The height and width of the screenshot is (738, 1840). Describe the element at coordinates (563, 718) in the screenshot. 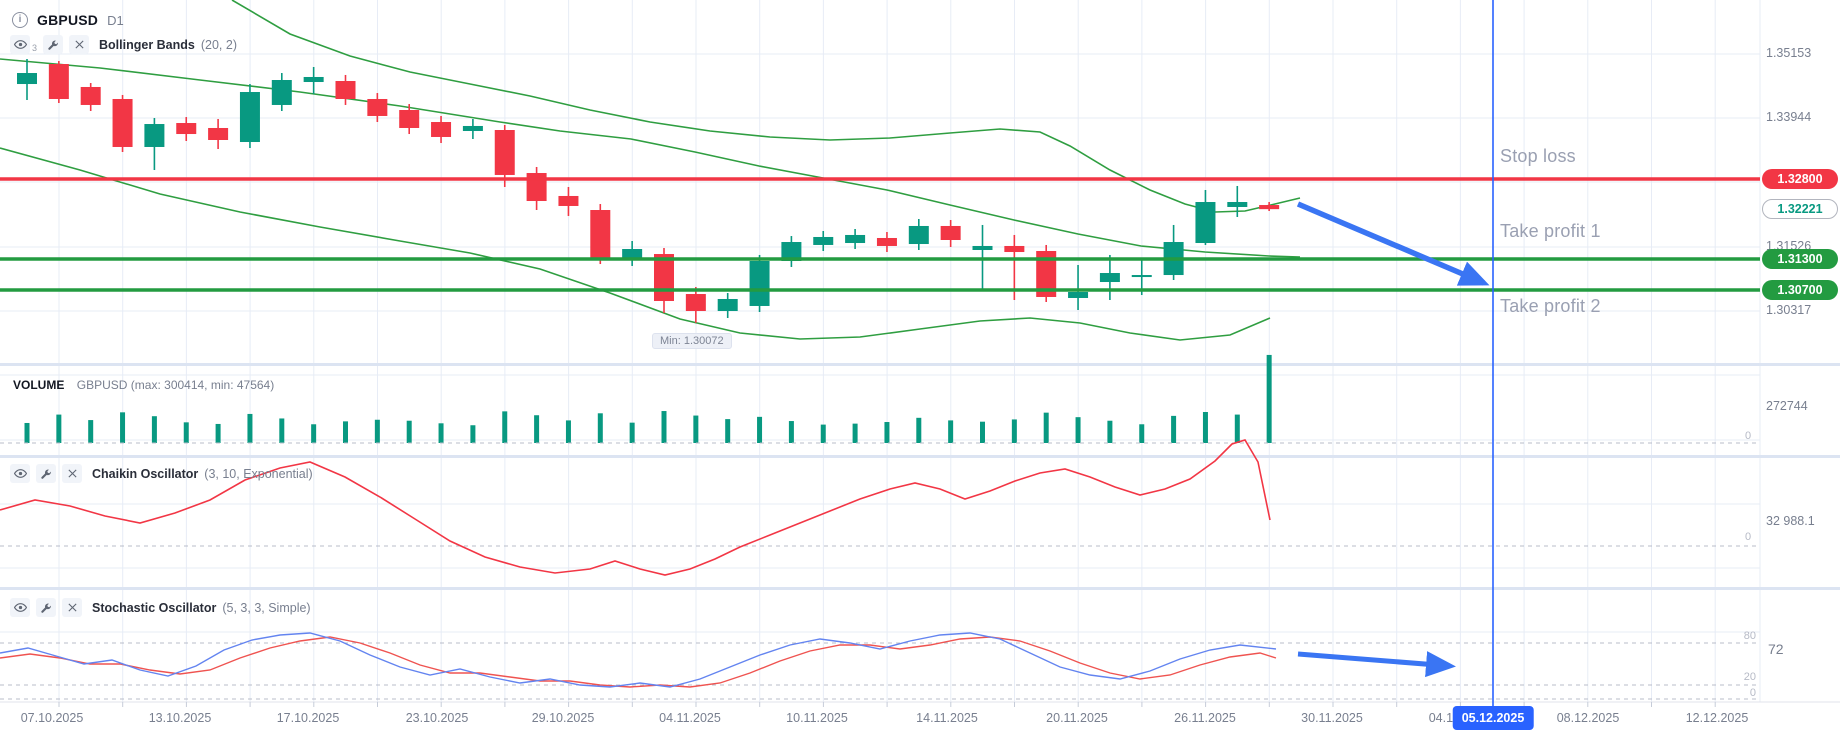

I see `date-axis-label: 29.10.2025` at that location.